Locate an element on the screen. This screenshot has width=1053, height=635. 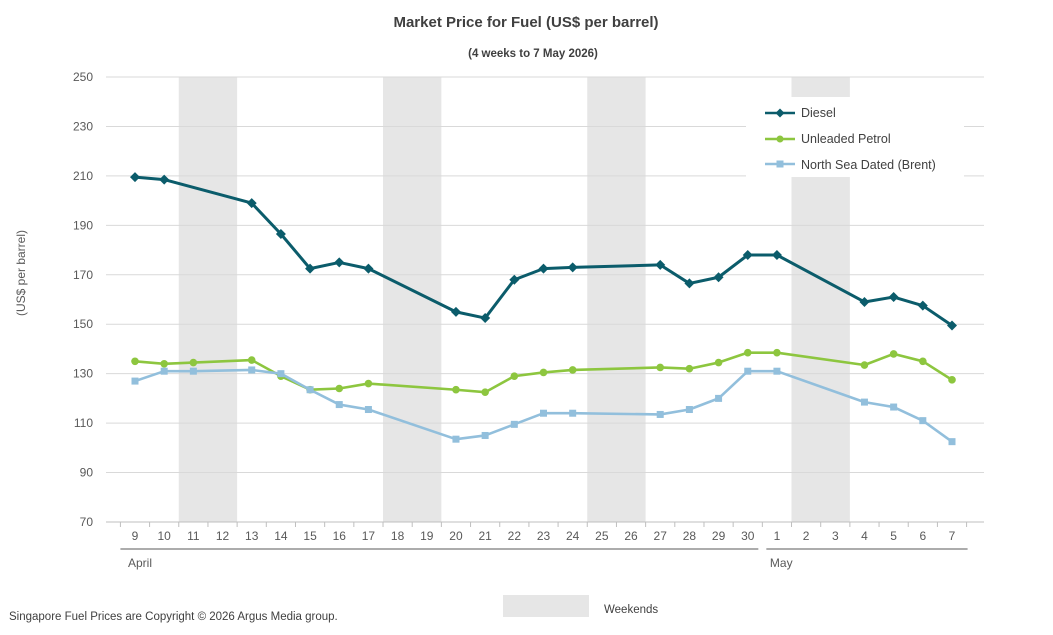
y-tick-label-210: 210 is located at coordinates (83, 176).